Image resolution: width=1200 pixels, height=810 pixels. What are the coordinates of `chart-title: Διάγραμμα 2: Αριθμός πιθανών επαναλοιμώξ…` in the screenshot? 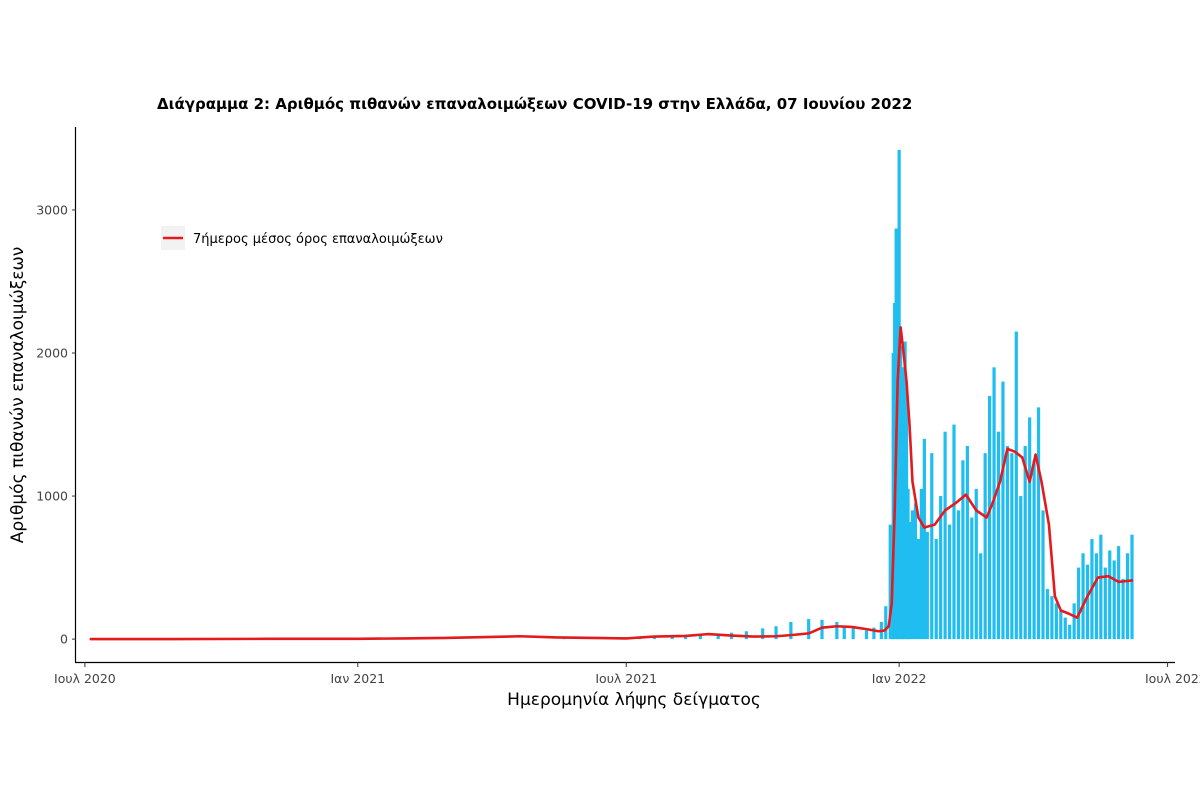 It's located at (534, 104).